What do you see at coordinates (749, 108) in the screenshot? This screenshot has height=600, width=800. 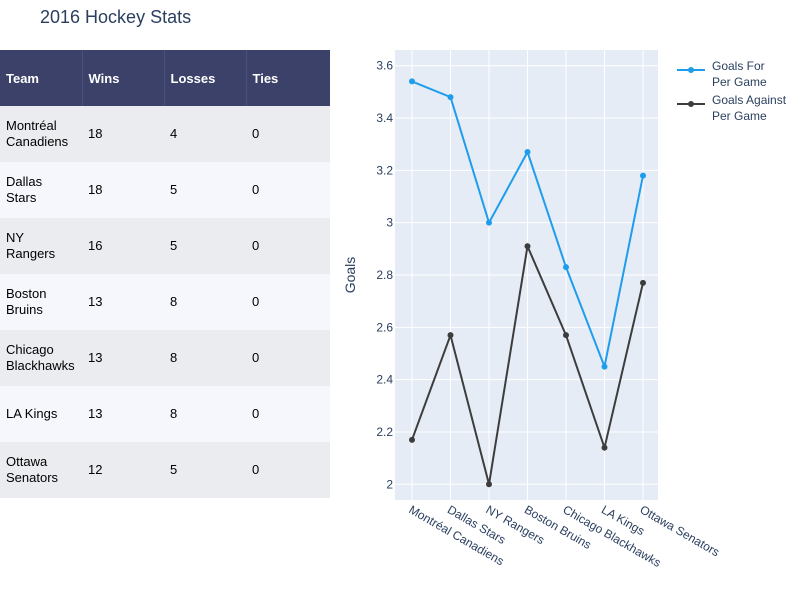 I see `legend-label: Goals Against Per Game` at bounding box center [749, 108].